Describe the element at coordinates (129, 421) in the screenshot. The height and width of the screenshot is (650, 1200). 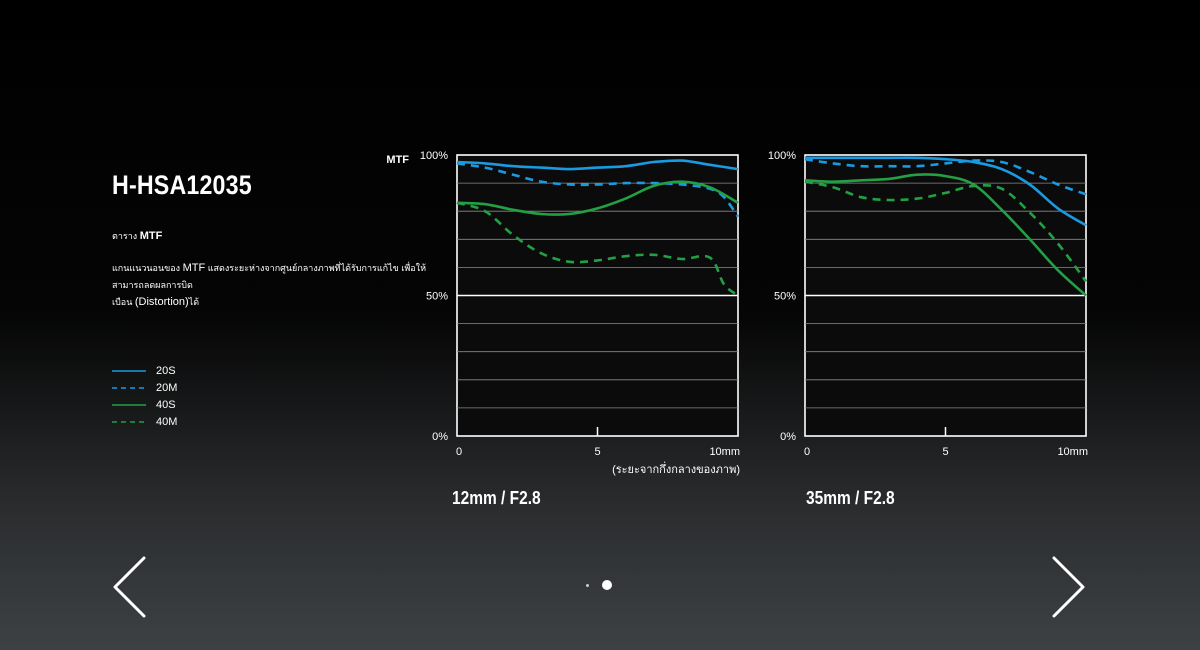
I see `legend-swatch-40m` at that location.